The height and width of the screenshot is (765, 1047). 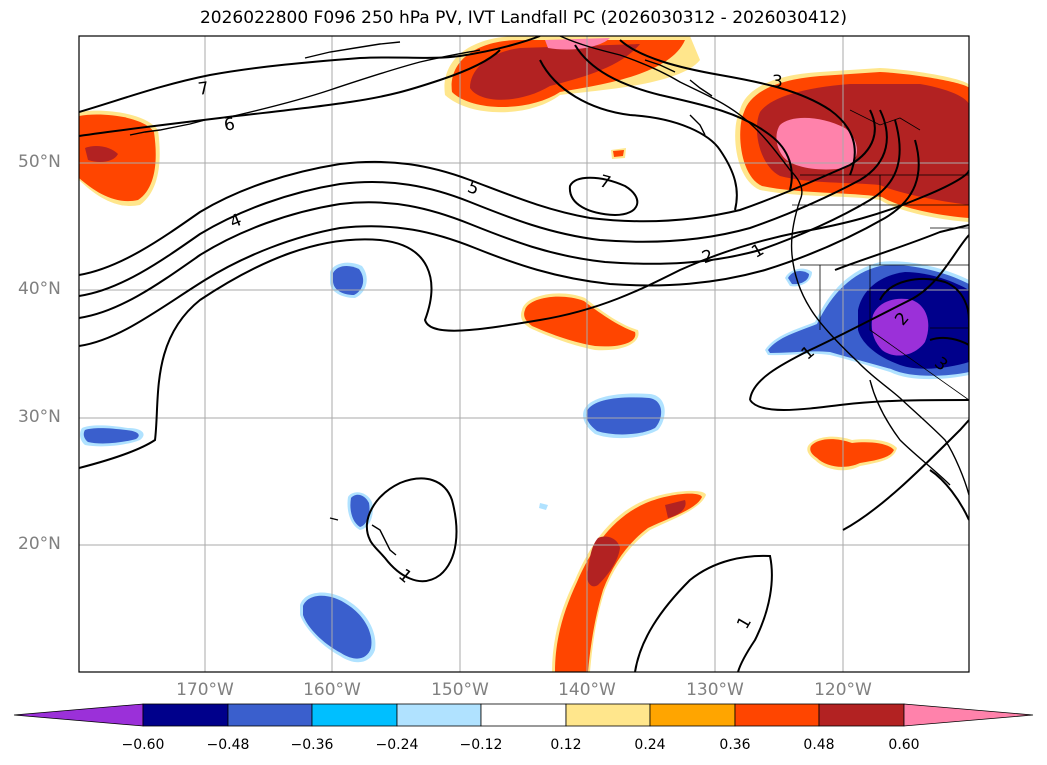 I want to click on lat-label-50n: 50°N, so click(x=39, y=162).